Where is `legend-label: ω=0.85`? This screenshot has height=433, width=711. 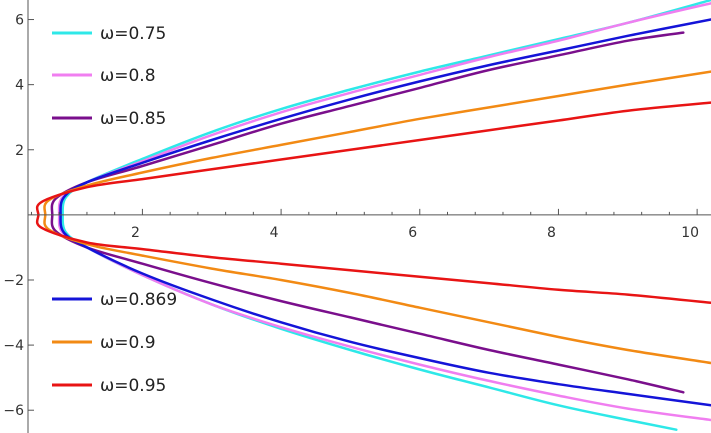
legend-label: ω=0.85 is located at coordinates (133, 119).